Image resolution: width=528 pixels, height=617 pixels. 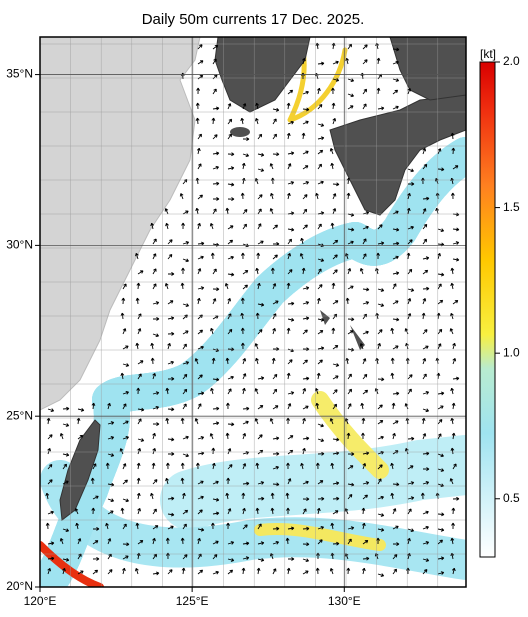 I want to click on x-tick-label: 120°E, so click(x=40, y=601).